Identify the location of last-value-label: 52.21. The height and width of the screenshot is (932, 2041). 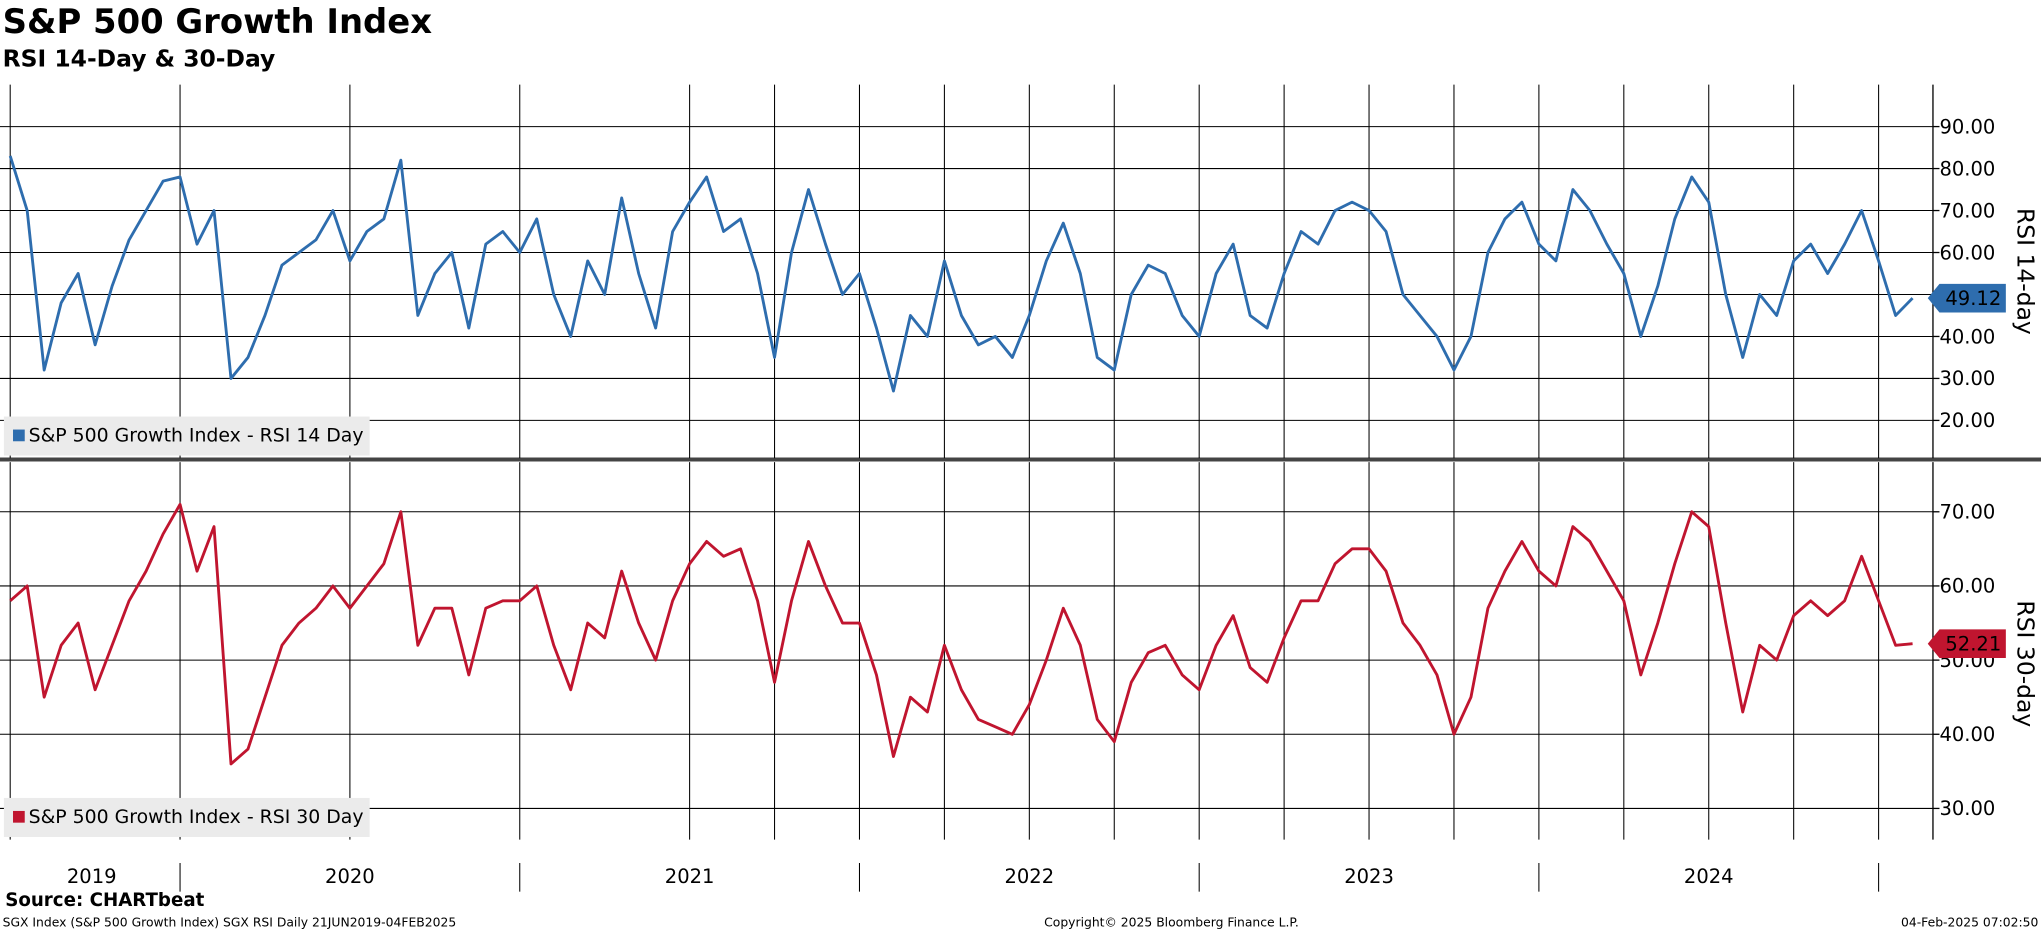
(1973, 644).